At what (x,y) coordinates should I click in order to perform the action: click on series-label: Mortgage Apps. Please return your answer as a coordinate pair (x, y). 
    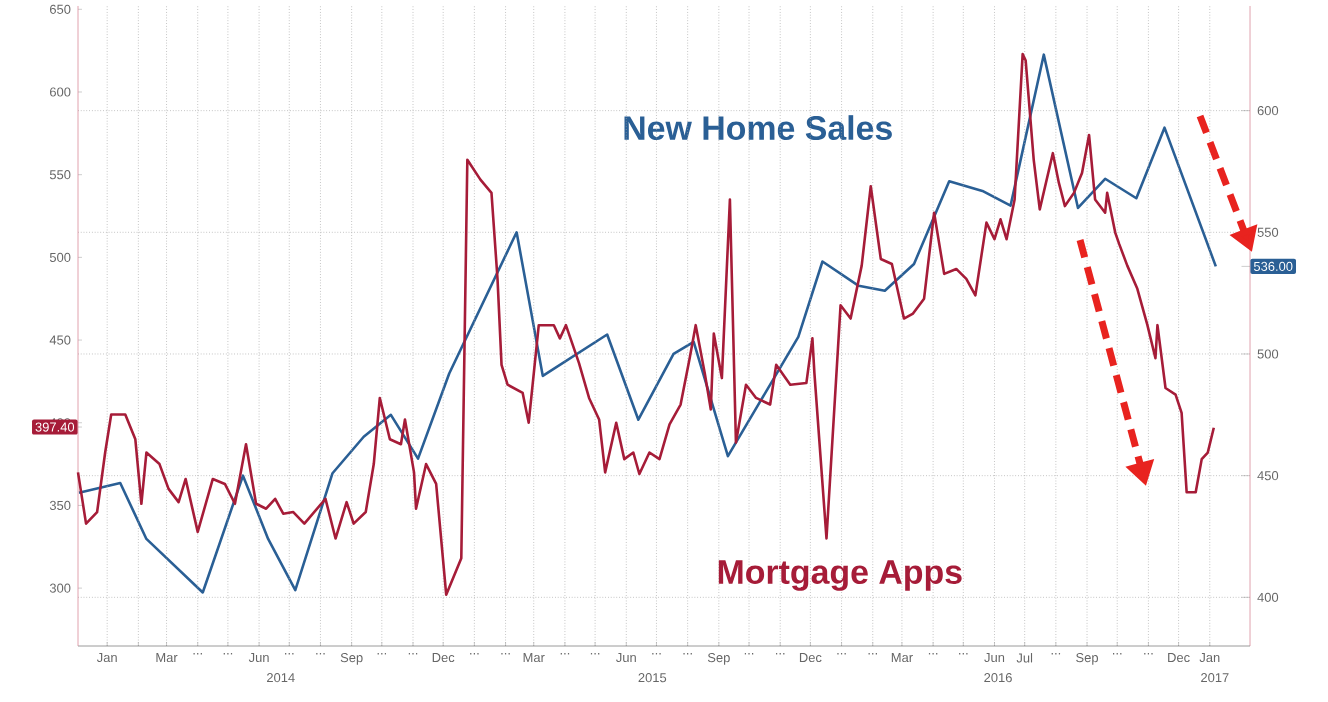
    Looking at the image, I should click on (840, 575).